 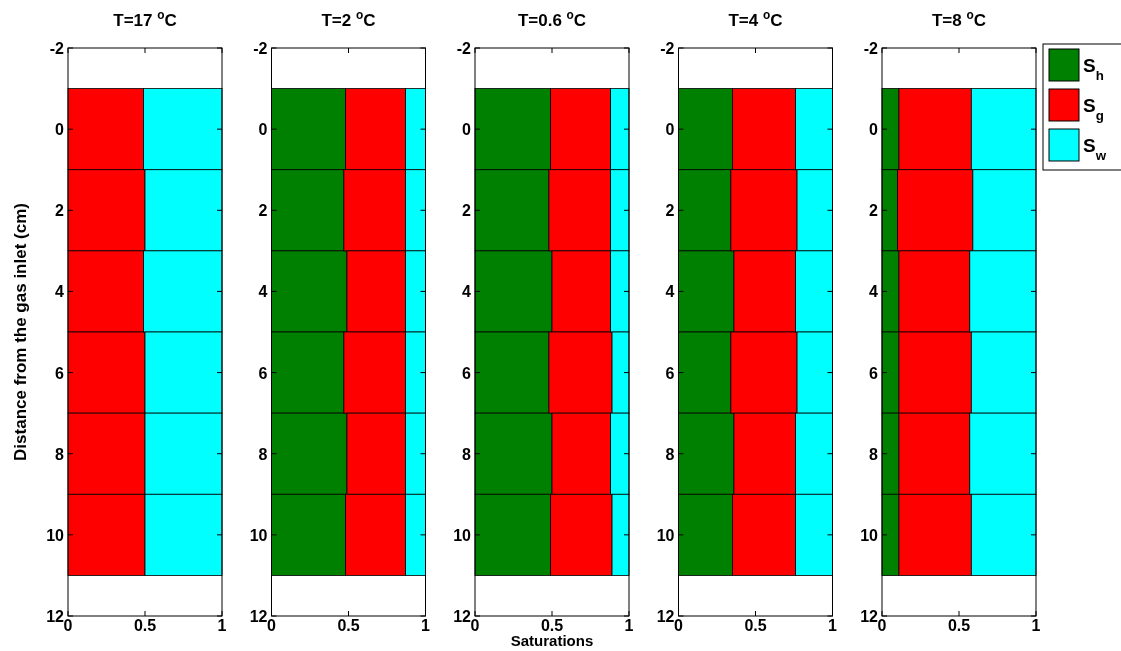 I want to click on legend-label: S$_{w}$, so click(x=1095, y=149).